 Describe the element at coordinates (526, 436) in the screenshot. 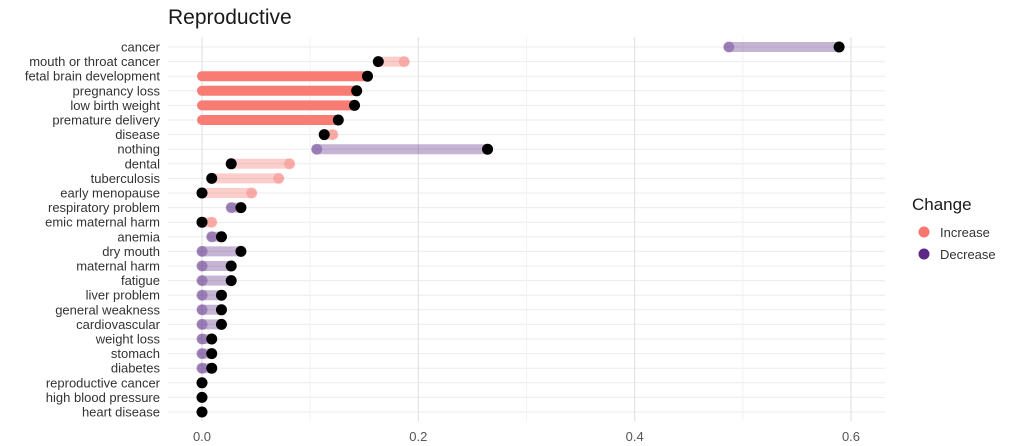

I see `x-axis-ticks: 0.0 0.2 0.4 0.6` at that location.